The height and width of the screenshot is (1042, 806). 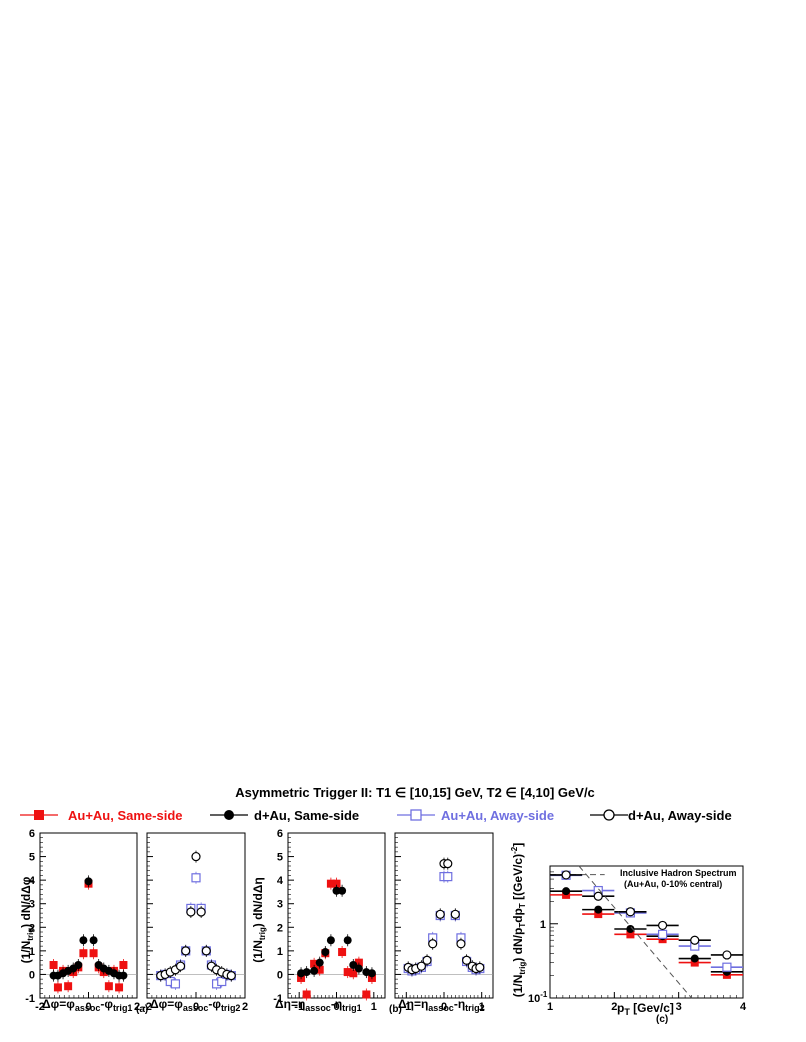 What do you see at coordinates (32, 952) in the screenshot?
I see `y-tick-label-dphi_trig1-2: 1` at bounding box center [32, 952].